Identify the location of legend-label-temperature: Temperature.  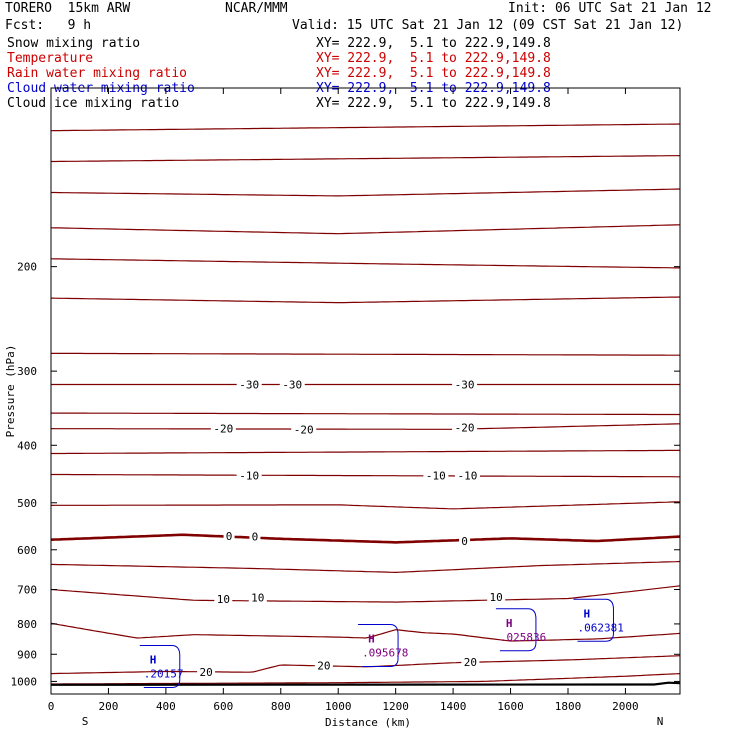
(50, 58).